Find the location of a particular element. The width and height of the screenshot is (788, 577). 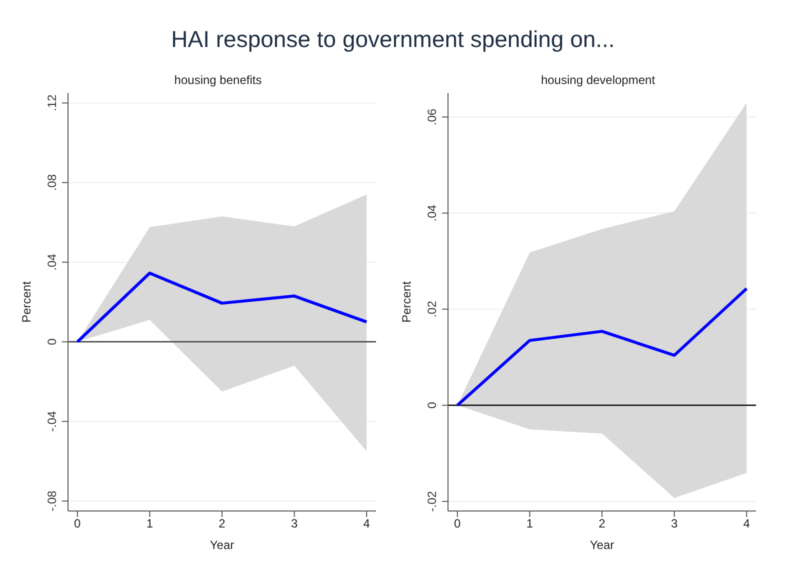

chart-subtitle: housing development is located at coordinates (598, 81).